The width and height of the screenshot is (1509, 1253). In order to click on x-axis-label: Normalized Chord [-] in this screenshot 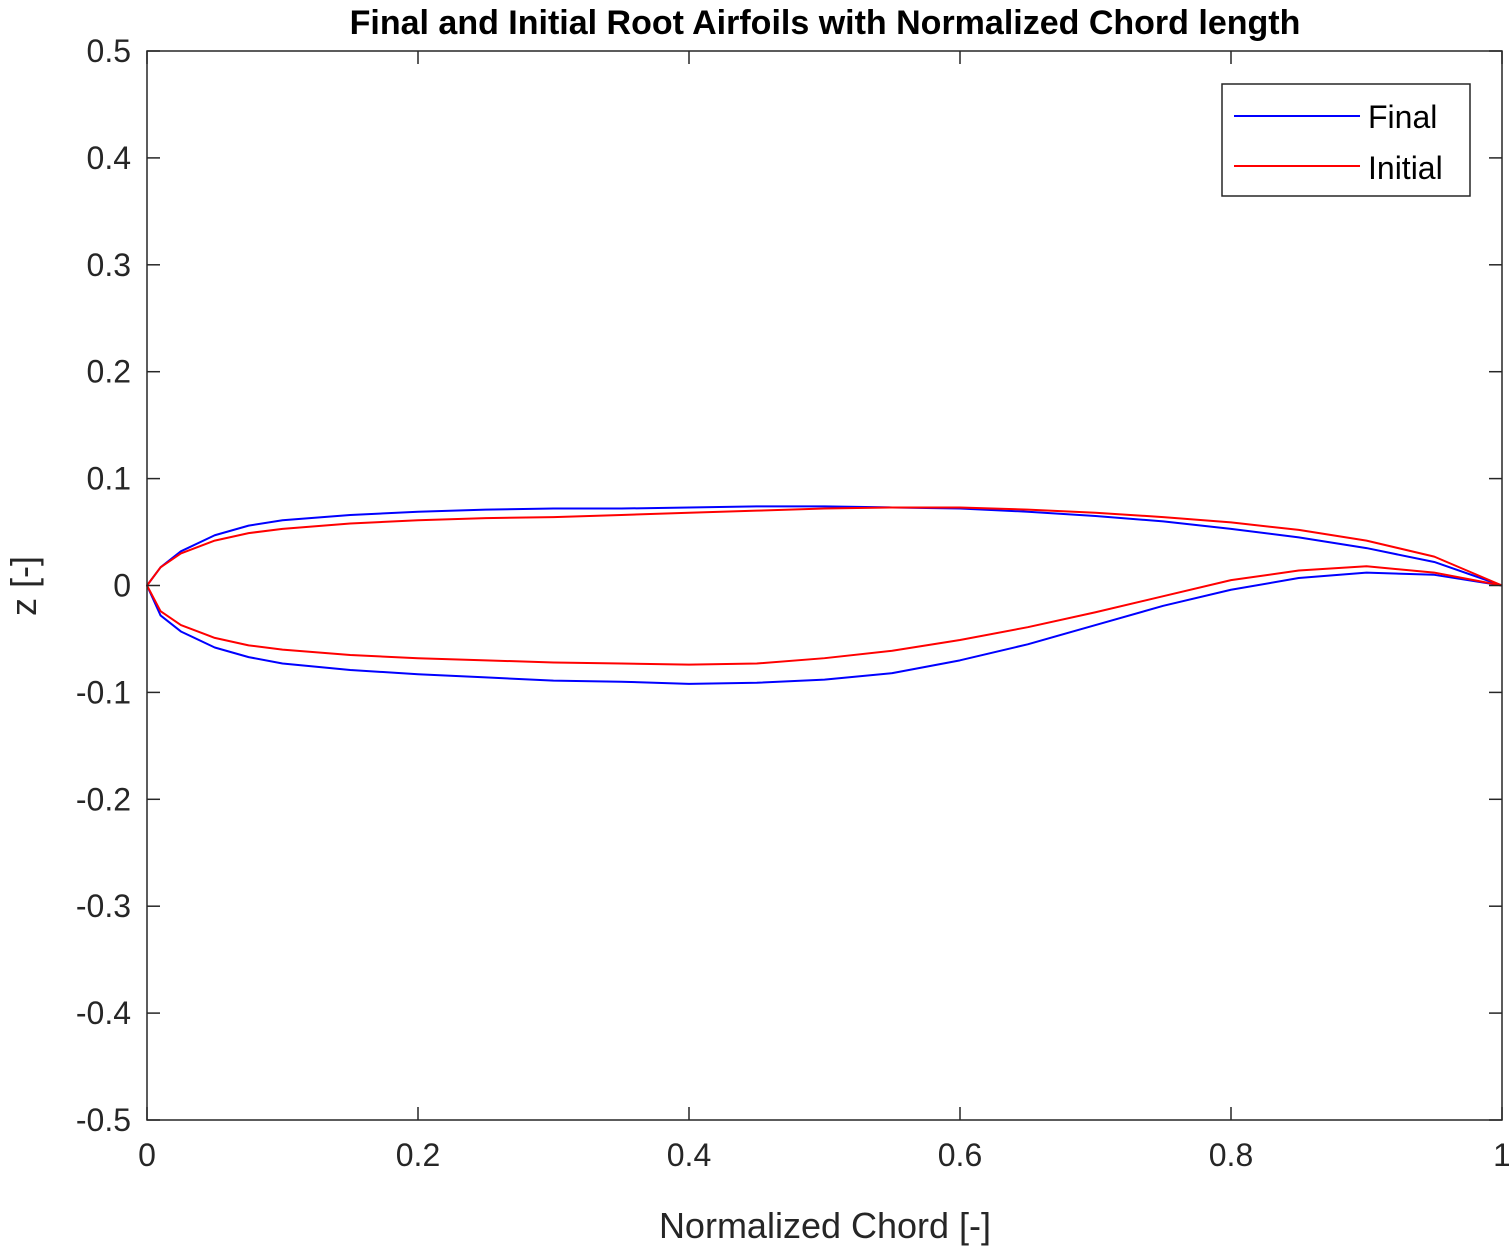, I will do `click(825, 1225)`.